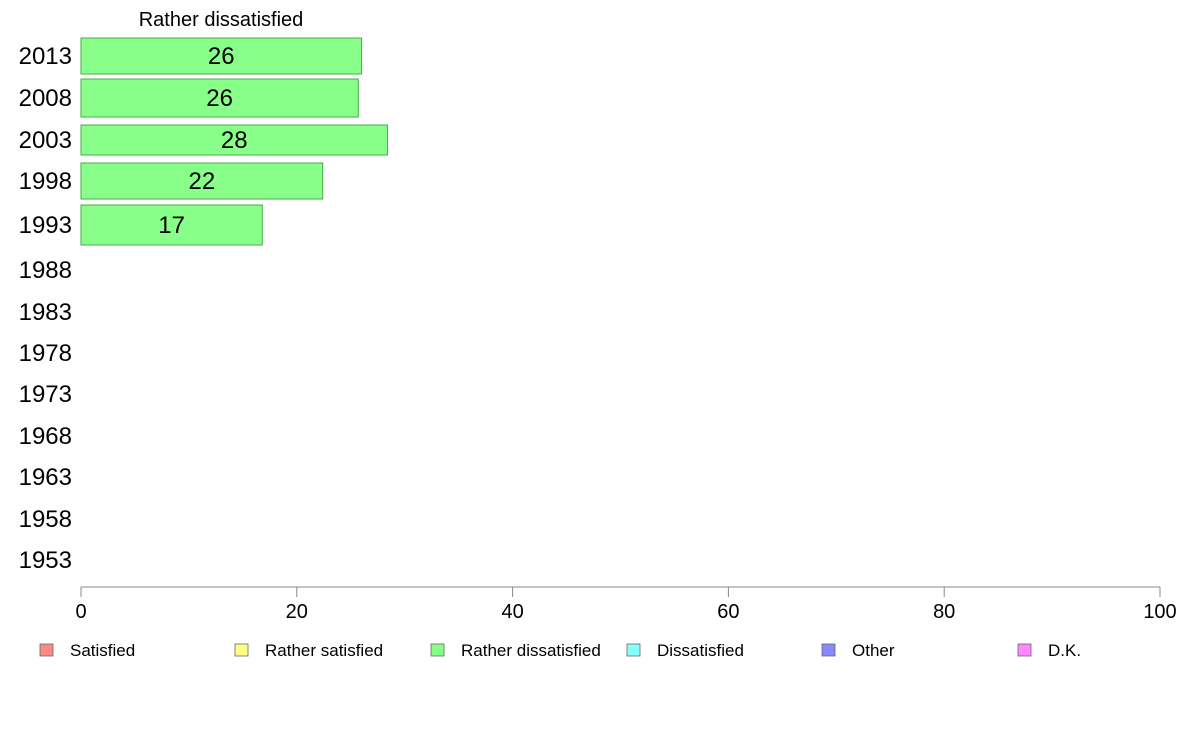 The image size is (1188, 736). What do you see at coordinates (626, 605) in the screenshot?
I see `x-axis-ticks: 0 20 40 60 80 100` at bounding box center [626, 605].